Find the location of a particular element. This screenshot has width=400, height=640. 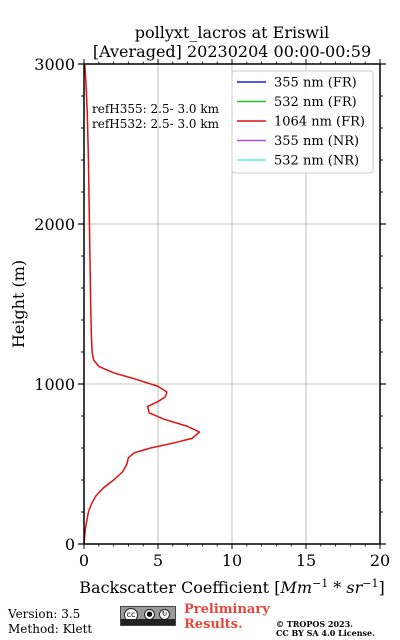

chart-title-line-2: [Averaged] 20230204 00:00-00:59 is located at coordinates (232, 51).